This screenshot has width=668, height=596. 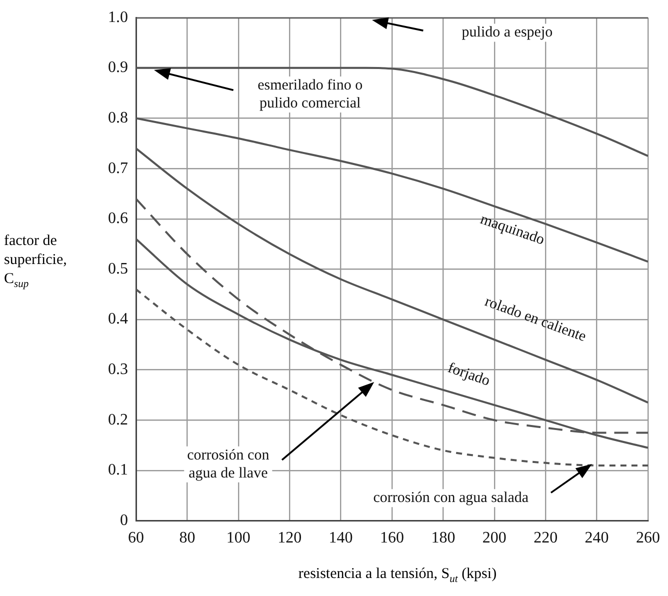 I want to click on series-label: esmerilado fino o pulido comercial, so click(x=310, y=94).